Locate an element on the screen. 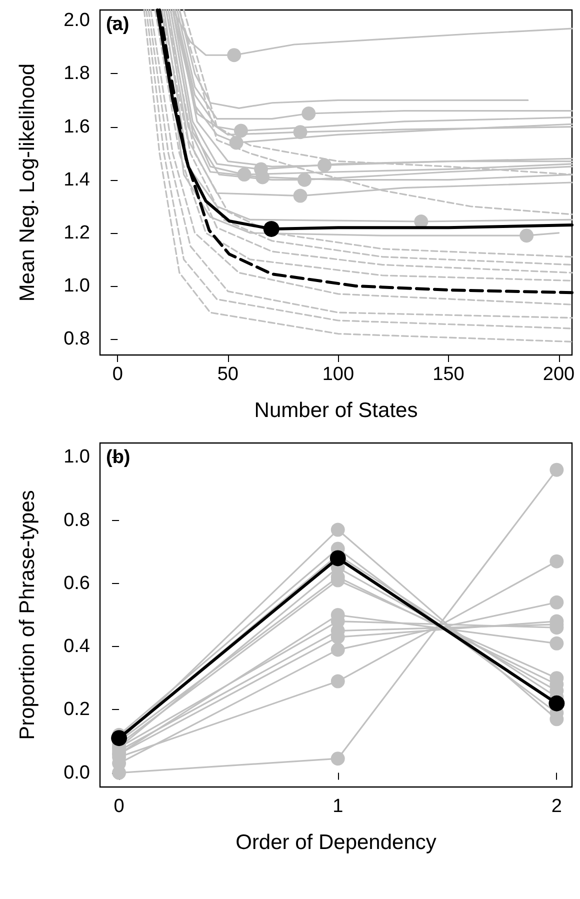 The image size is (580, 899). x-tick-label: 100 is located at coordinates (338, 374).